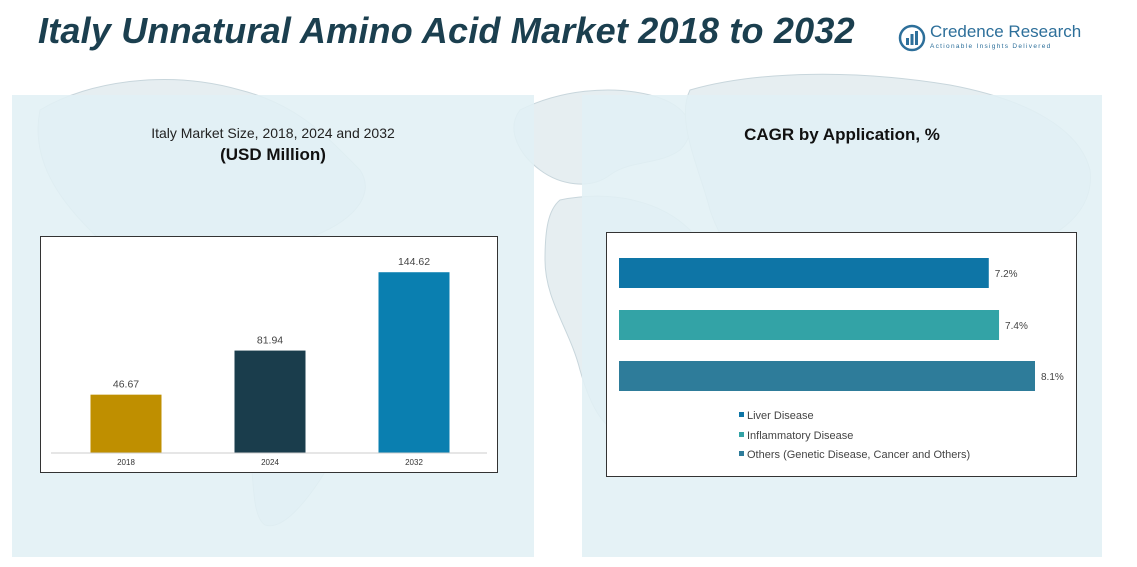  I want to click on bar-value-label-2024: 81.94, so click(270, 341).